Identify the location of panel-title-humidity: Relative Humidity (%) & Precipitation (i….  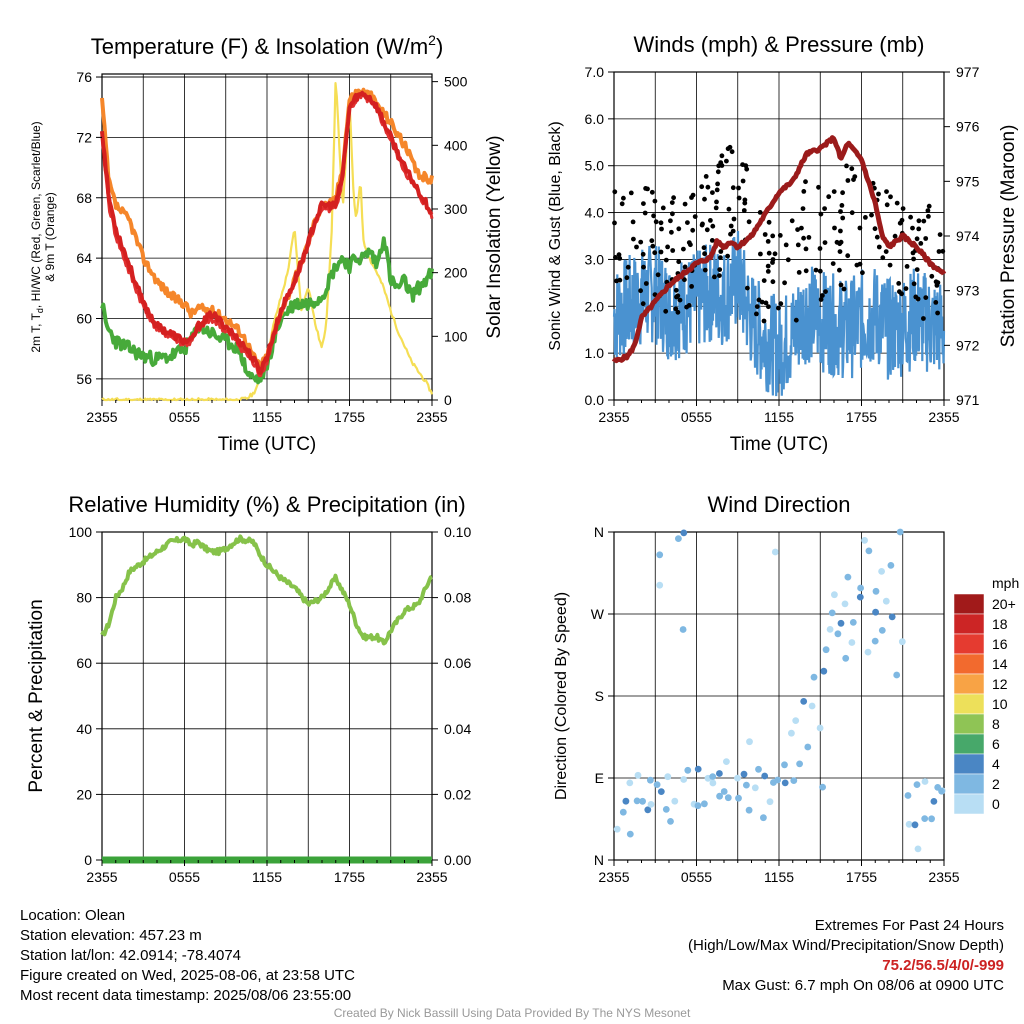
(266, 504).